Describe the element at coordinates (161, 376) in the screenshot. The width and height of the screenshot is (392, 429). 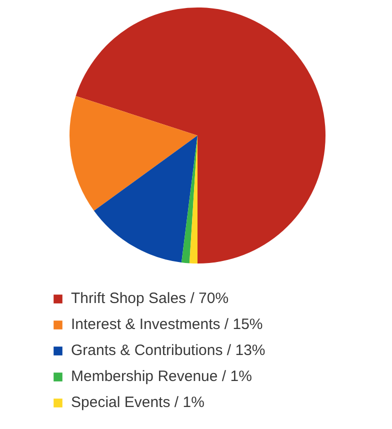
I see `legend-label: Membership Revenue / 1%` at that location.